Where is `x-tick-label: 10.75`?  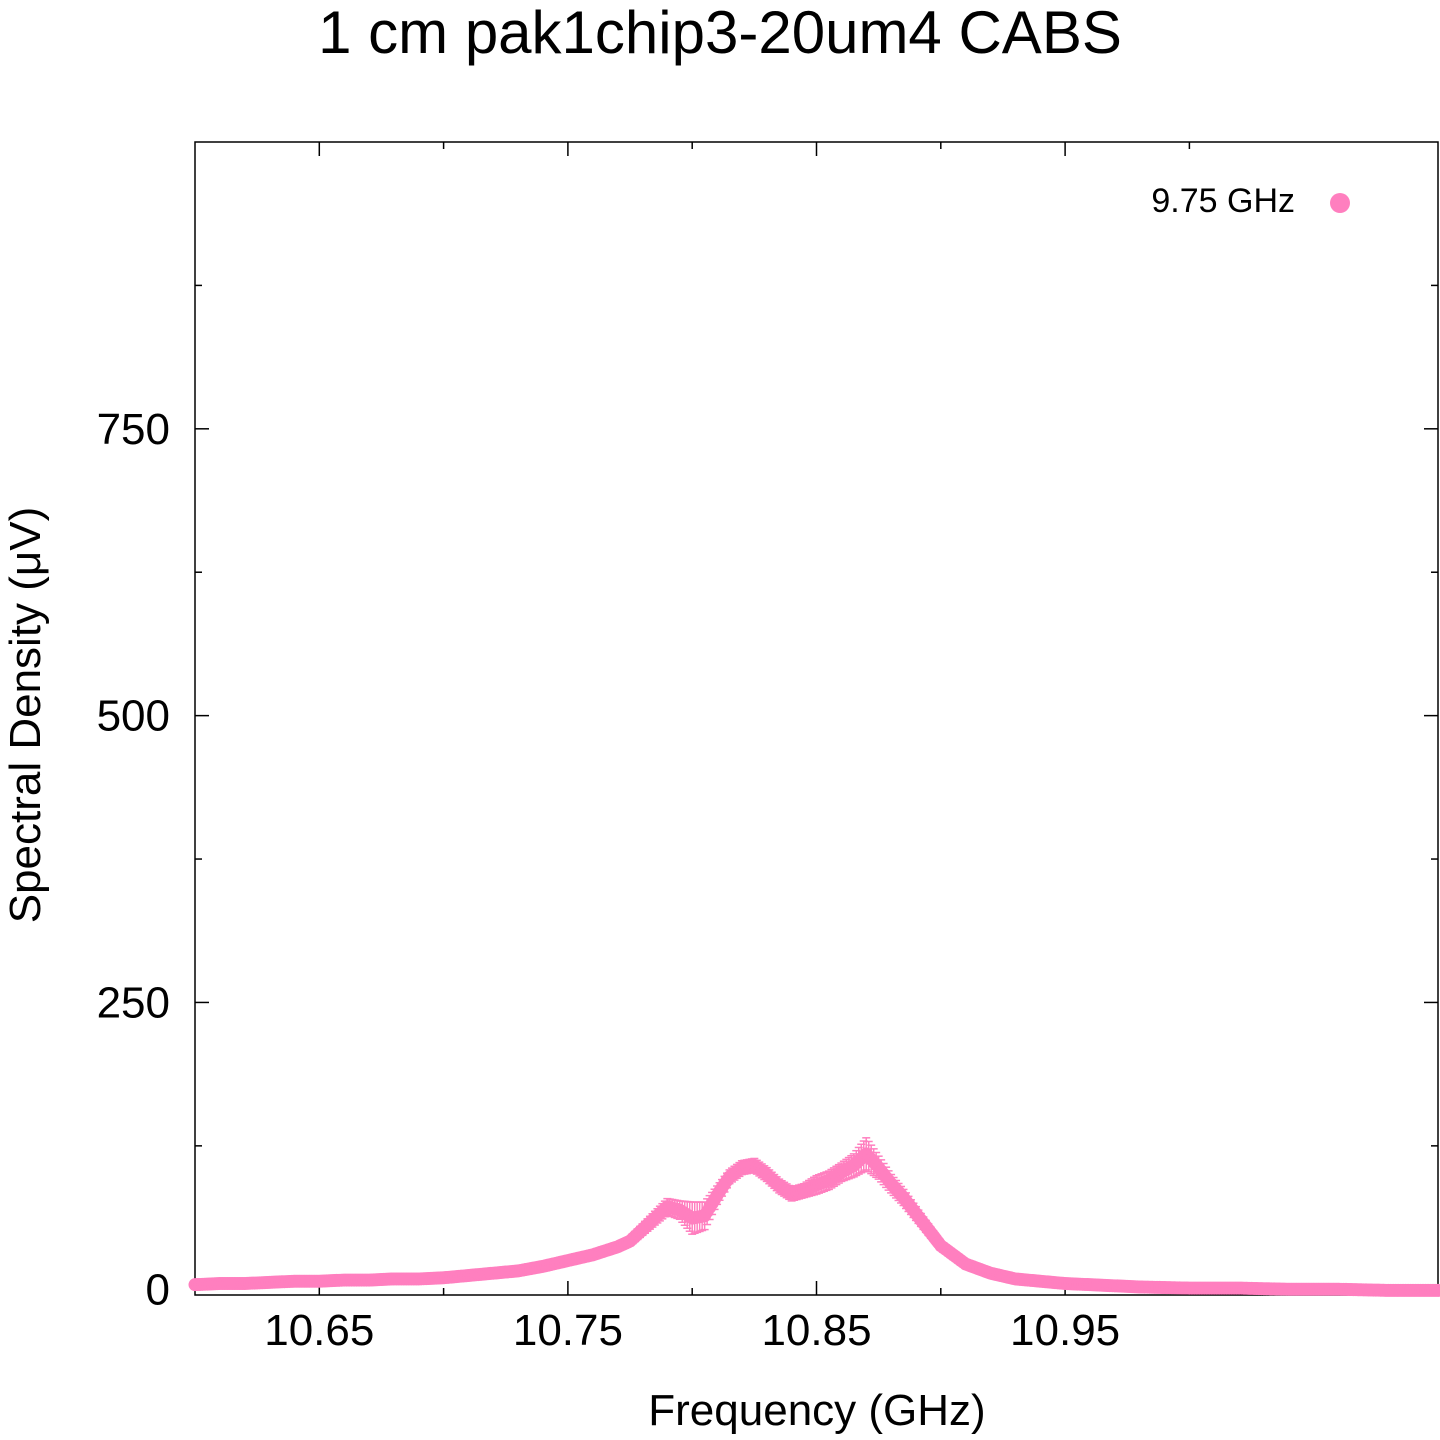
x-tick-label: 10.75 is located at coordinates (568, 1330).